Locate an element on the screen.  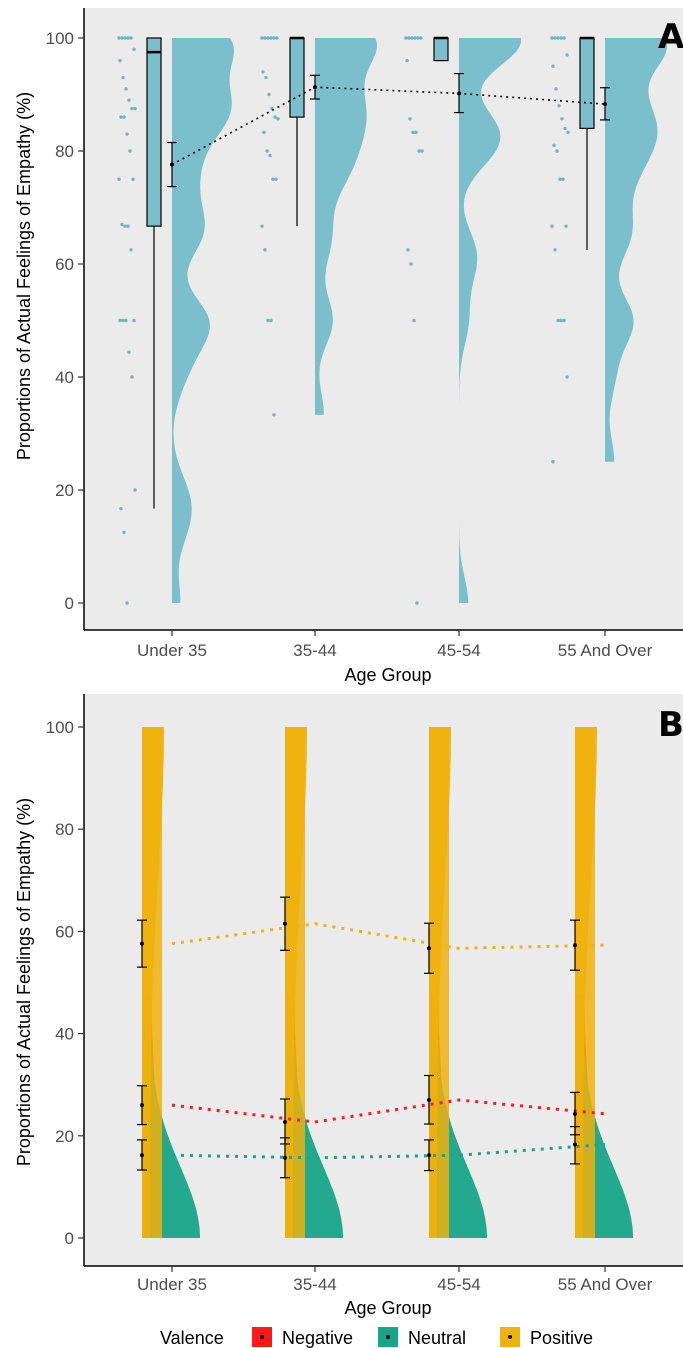
panel-a-x-axis-label: Age Group is located at coordinates (387, 675).